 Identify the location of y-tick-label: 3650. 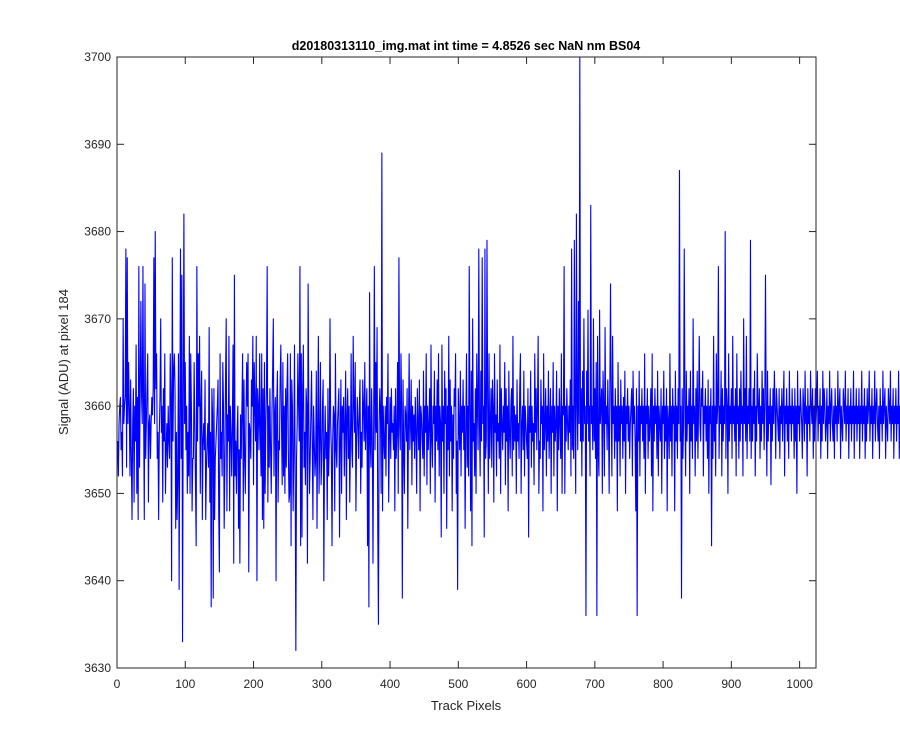
(97, 493).